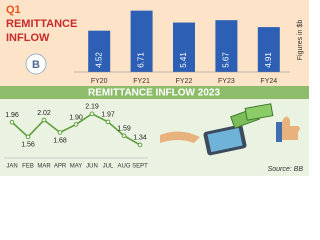 The width and height of the screenshot is (320, 240). What do you see at coordinates (60, 167) in the screenshot?
I see `x-tick-label: APR` at bounding box center [60, 167].